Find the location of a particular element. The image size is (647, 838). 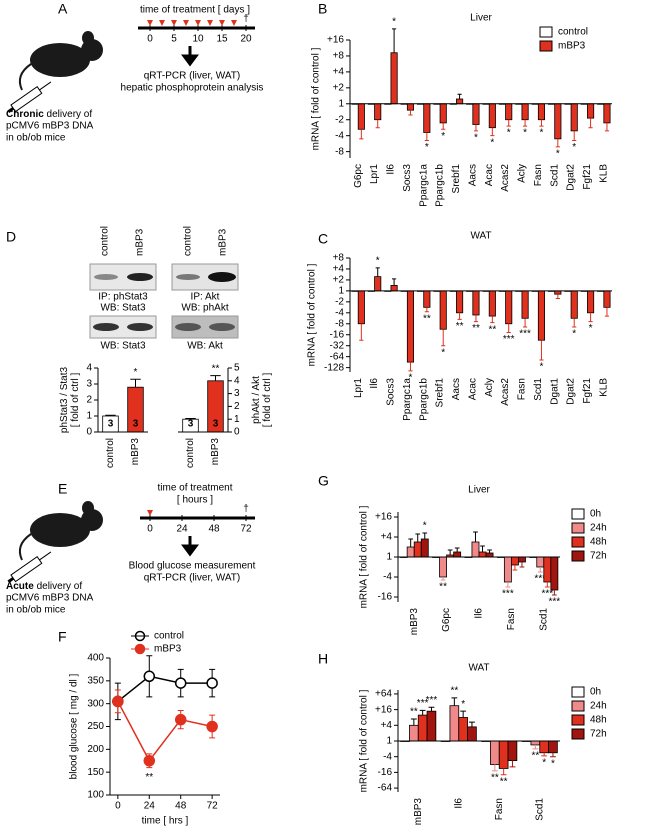

blot-images is located at coordinates (164, 301).